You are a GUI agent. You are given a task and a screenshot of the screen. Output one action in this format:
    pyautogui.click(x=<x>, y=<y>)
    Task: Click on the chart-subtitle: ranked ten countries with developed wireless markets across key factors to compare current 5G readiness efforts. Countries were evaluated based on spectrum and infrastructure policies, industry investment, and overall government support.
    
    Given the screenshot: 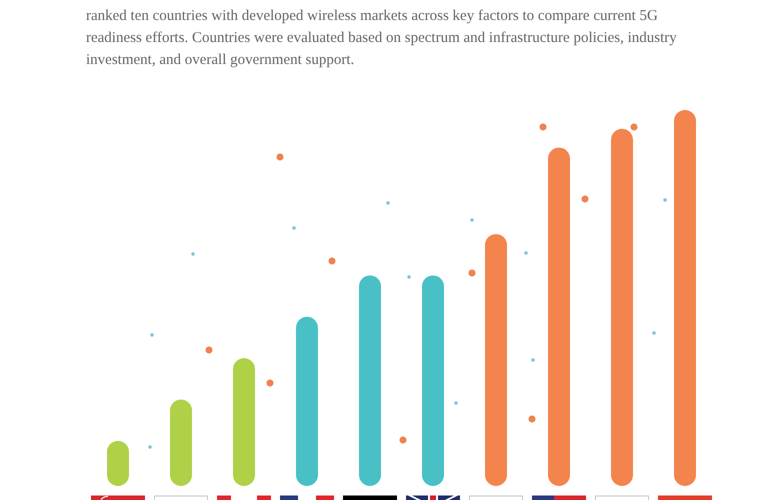 What is the action you would take?
    pyautogui.click(x=382, y=38)
    